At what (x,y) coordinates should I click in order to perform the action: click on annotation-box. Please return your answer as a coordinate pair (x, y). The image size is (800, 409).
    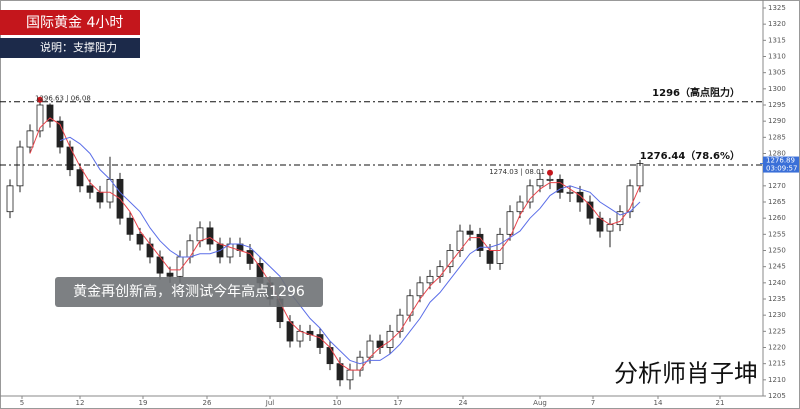
    Looking at the image, I should click on (189, 292).